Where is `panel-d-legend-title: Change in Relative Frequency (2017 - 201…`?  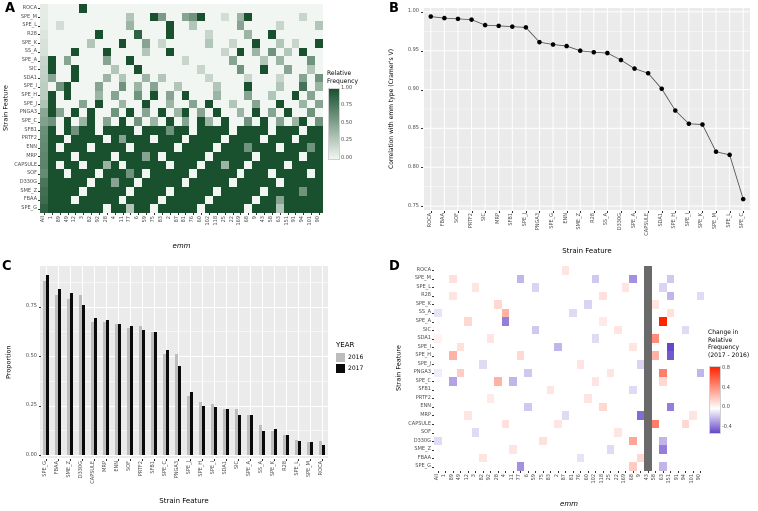
panel-d-legend-title: Change in Relative Frequency (2017 - 201… is located at coordinates (729, 344).